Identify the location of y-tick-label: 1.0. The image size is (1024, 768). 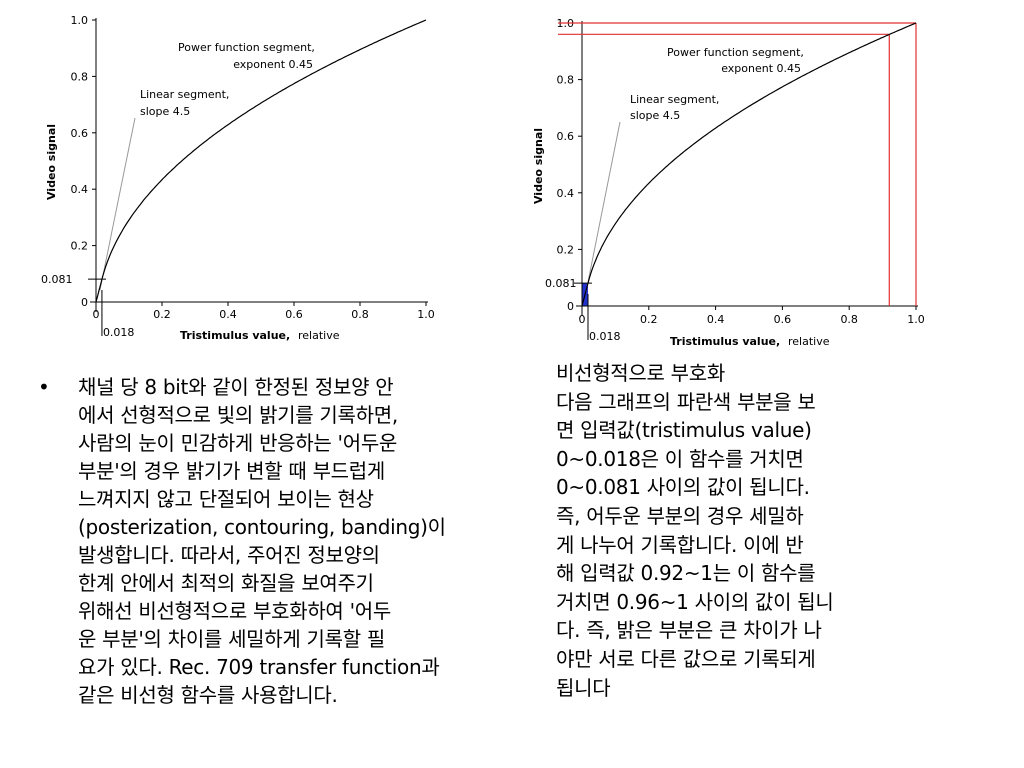
(80, 20).